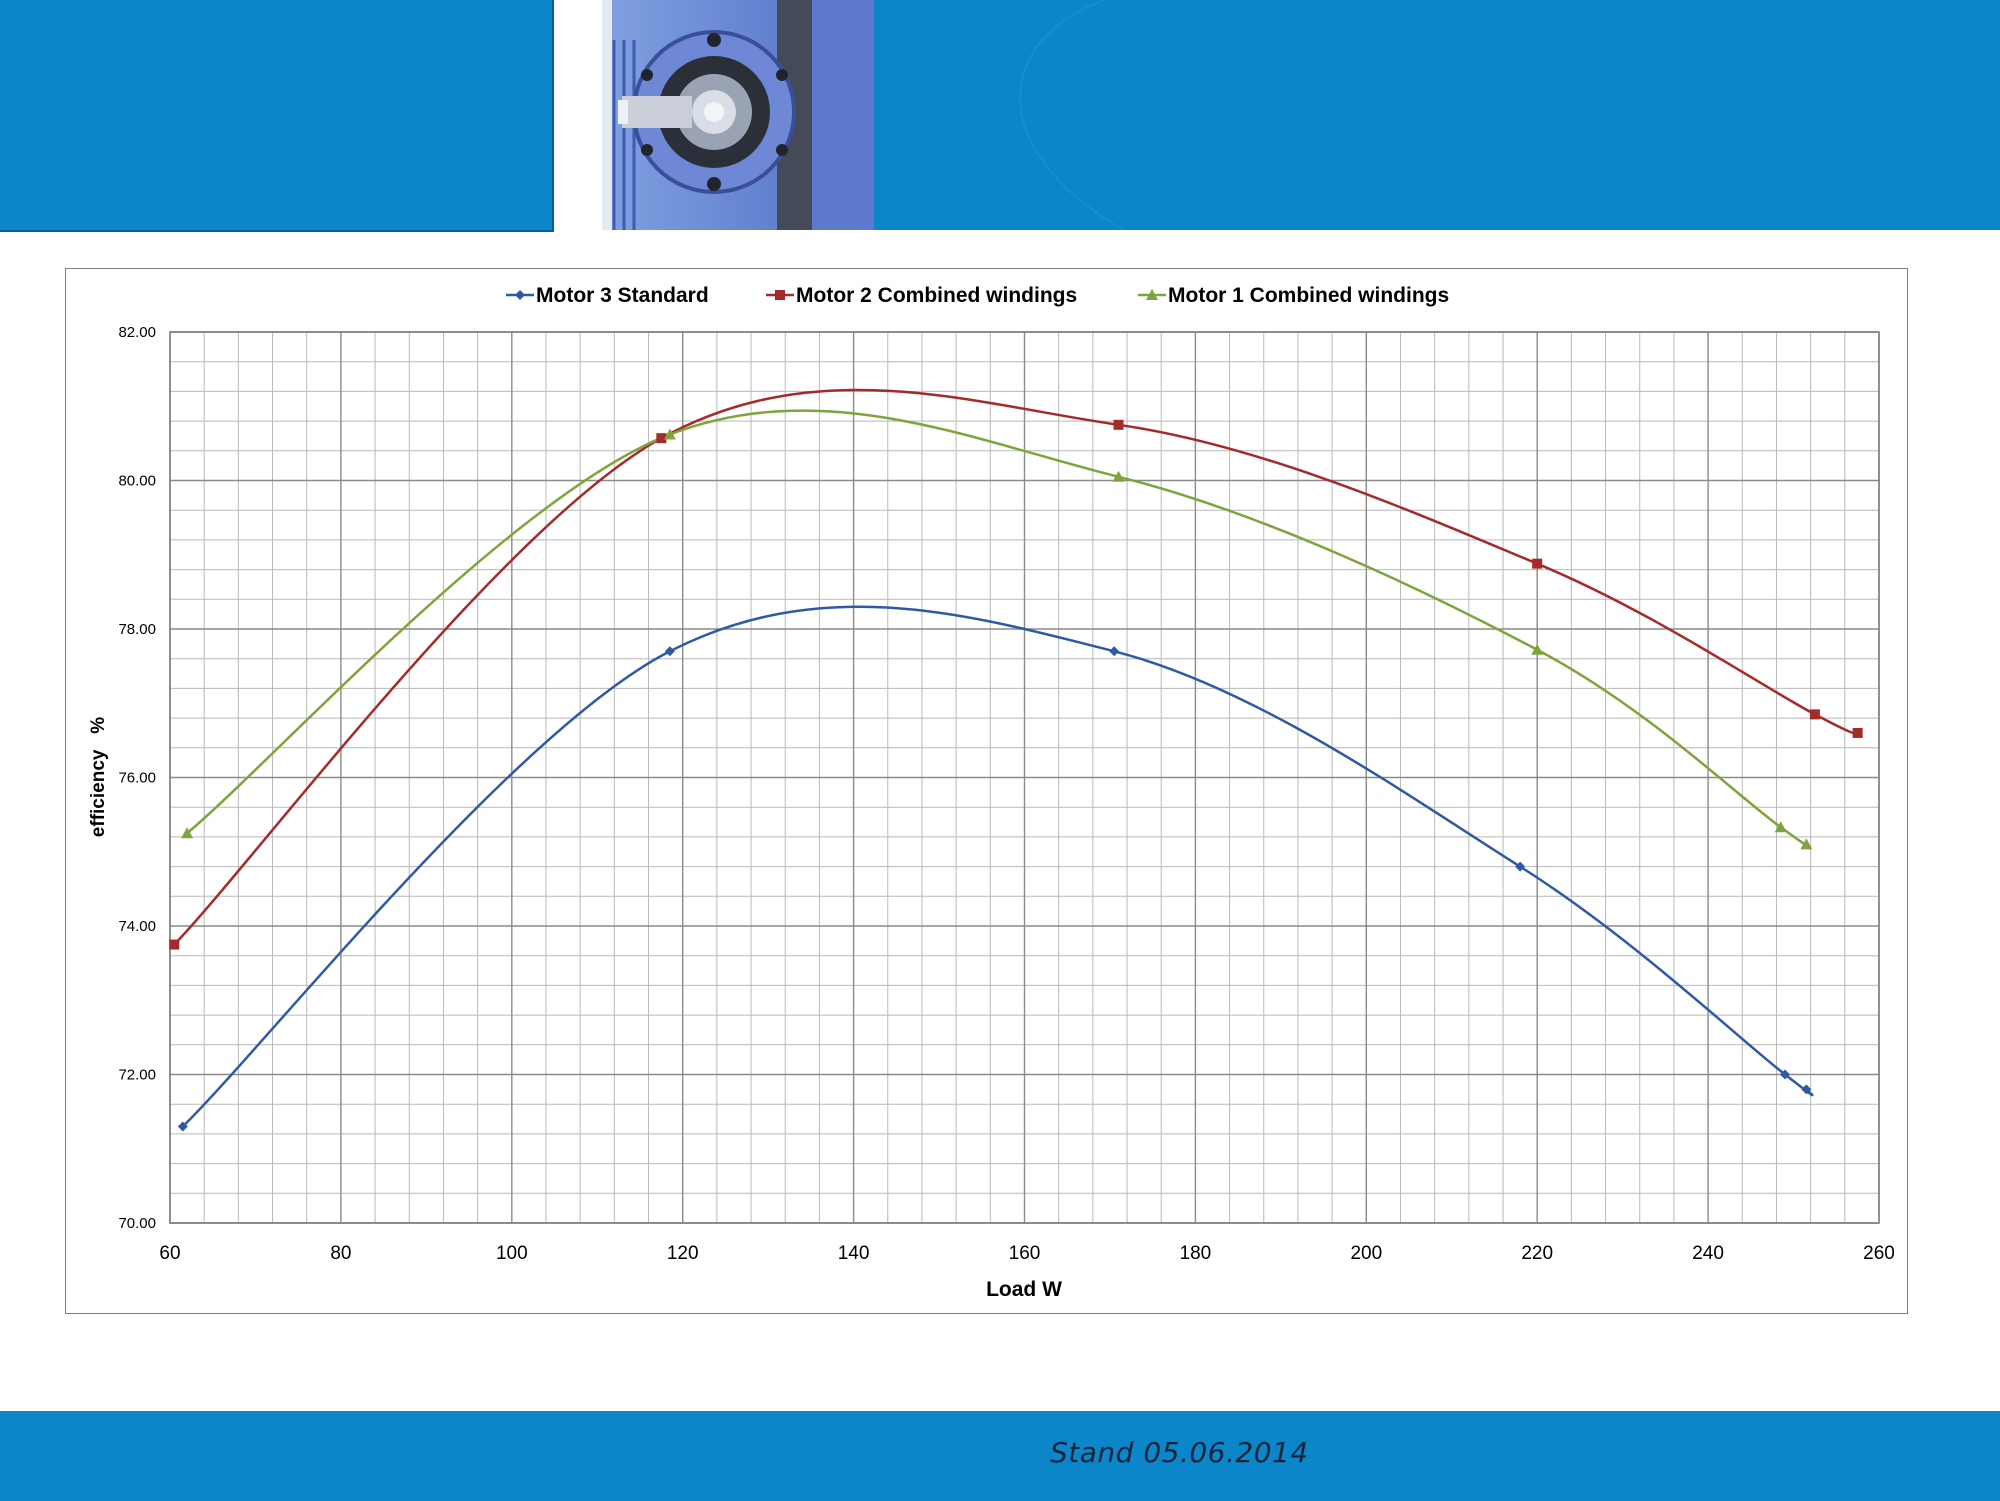  I want to click on x-tick-label: 220, so click(1537, 1253).